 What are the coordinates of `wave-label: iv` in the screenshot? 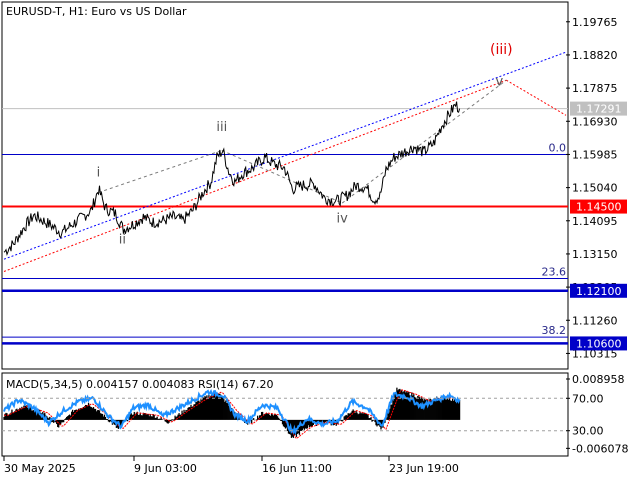 It's located at (343, 218).